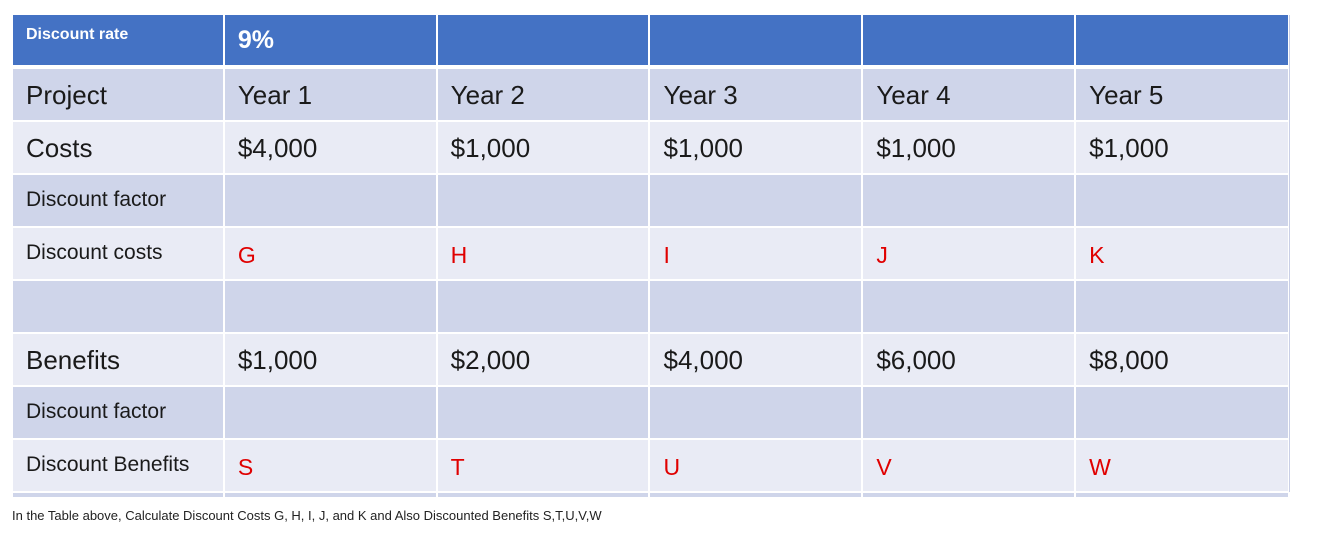  Describe the element at coordinates (1183, 359) in the screenshot. I see `table-cell: $8,000` at that location.